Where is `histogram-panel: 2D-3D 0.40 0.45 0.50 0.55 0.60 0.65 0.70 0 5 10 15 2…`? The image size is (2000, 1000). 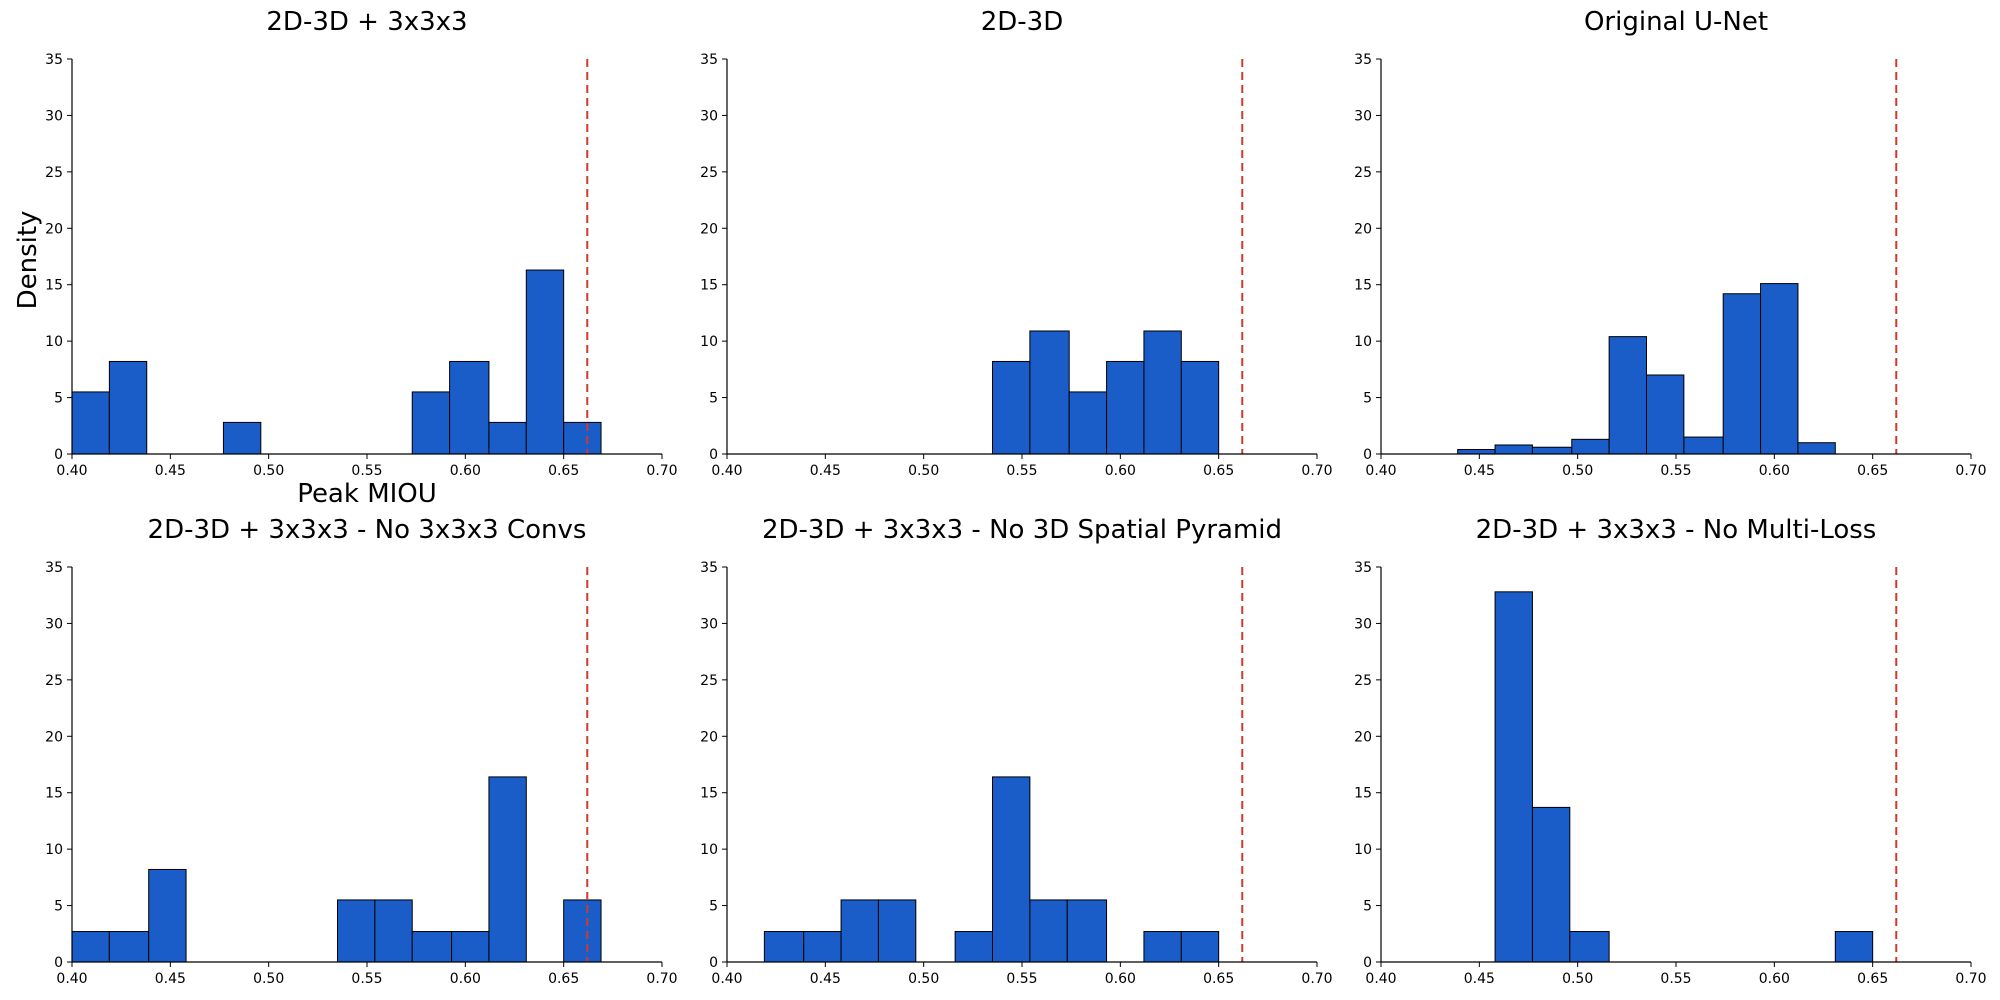
histogram-panel: 2D-3D 0.40 0.45 0.50 0.55 0.60 0.65 0.70 0 5 10 15 2… is located at coordinates (1016, 243).